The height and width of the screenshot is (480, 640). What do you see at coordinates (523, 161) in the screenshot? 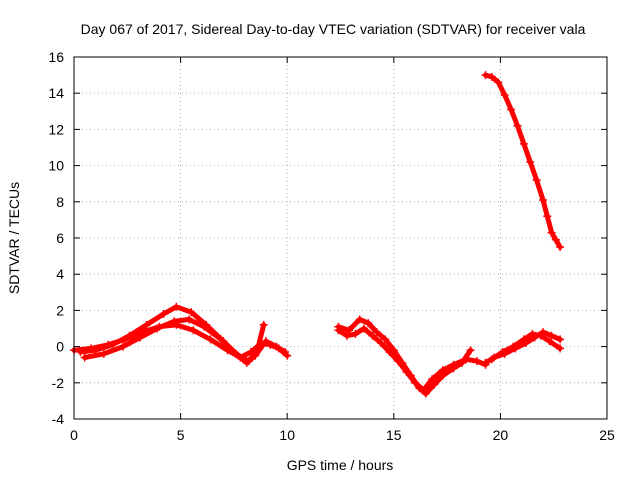
I see `series-sat-h` at bounding box center [523, 161].